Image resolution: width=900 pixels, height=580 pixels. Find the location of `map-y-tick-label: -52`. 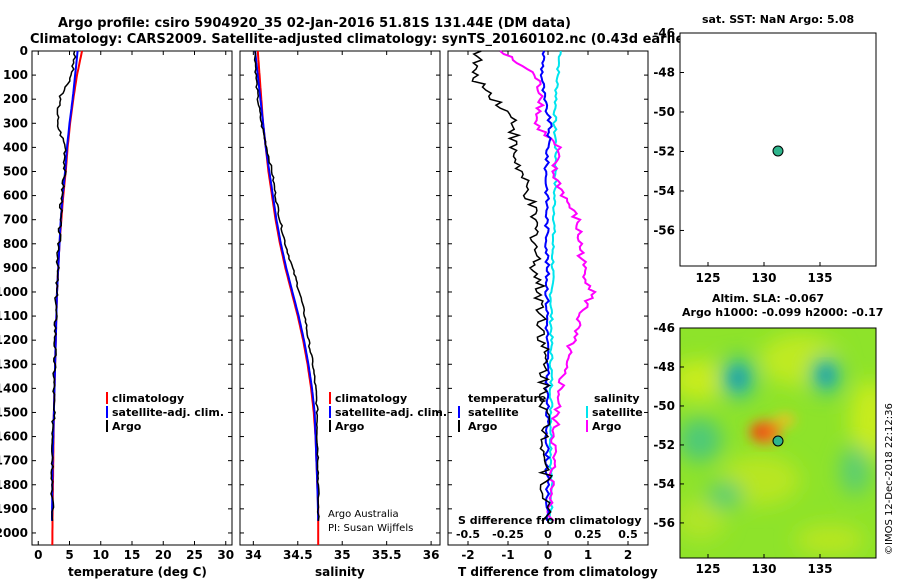

map-y-tick-label: -52 is located at coordinates (664, 445).